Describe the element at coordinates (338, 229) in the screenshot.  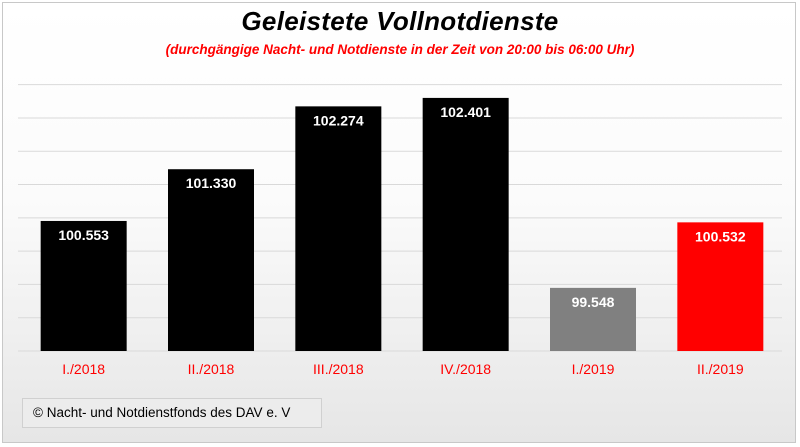
I see `bar-iii-2018` at that location.